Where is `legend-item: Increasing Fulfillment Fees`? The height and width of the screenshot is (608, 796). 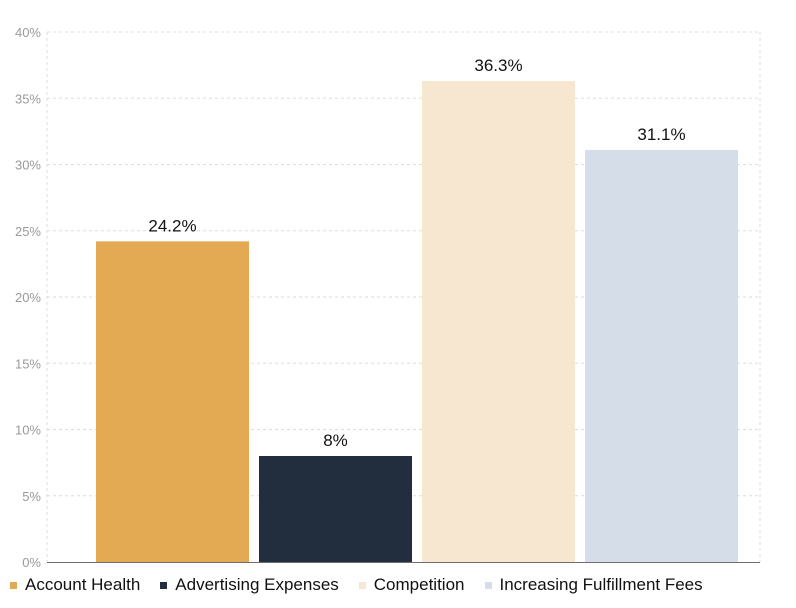 legend-item: Increasing Fulfillment Fees is located at coordinates (593, 585).